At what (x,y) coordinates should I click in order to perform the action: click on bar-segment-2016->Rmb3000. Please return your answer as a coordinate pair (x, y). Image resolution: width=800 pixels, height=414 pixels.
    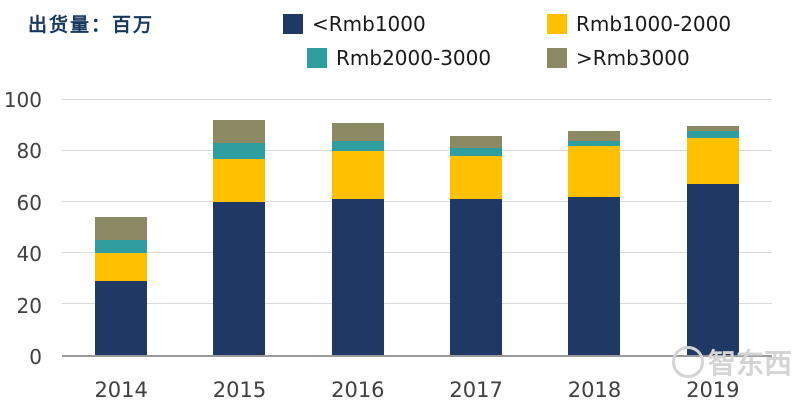
    Looking at the image, I should click on (357, 131).